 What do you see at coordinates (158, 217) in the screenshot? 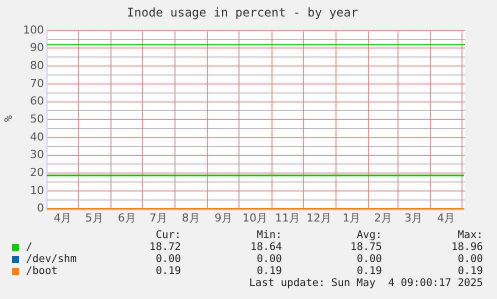
I see `x-tick-label: 7月` at bounding box center [158, 217].